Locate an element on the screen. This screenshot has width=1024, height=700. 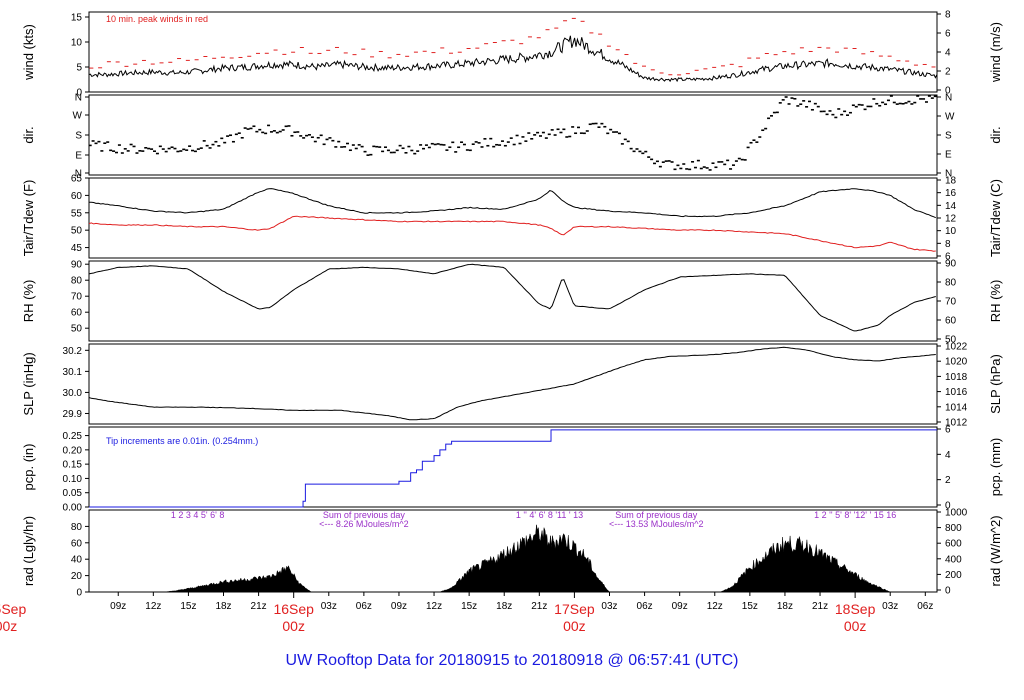
left-tick-label: 55 is located at coordinates (77, 213).